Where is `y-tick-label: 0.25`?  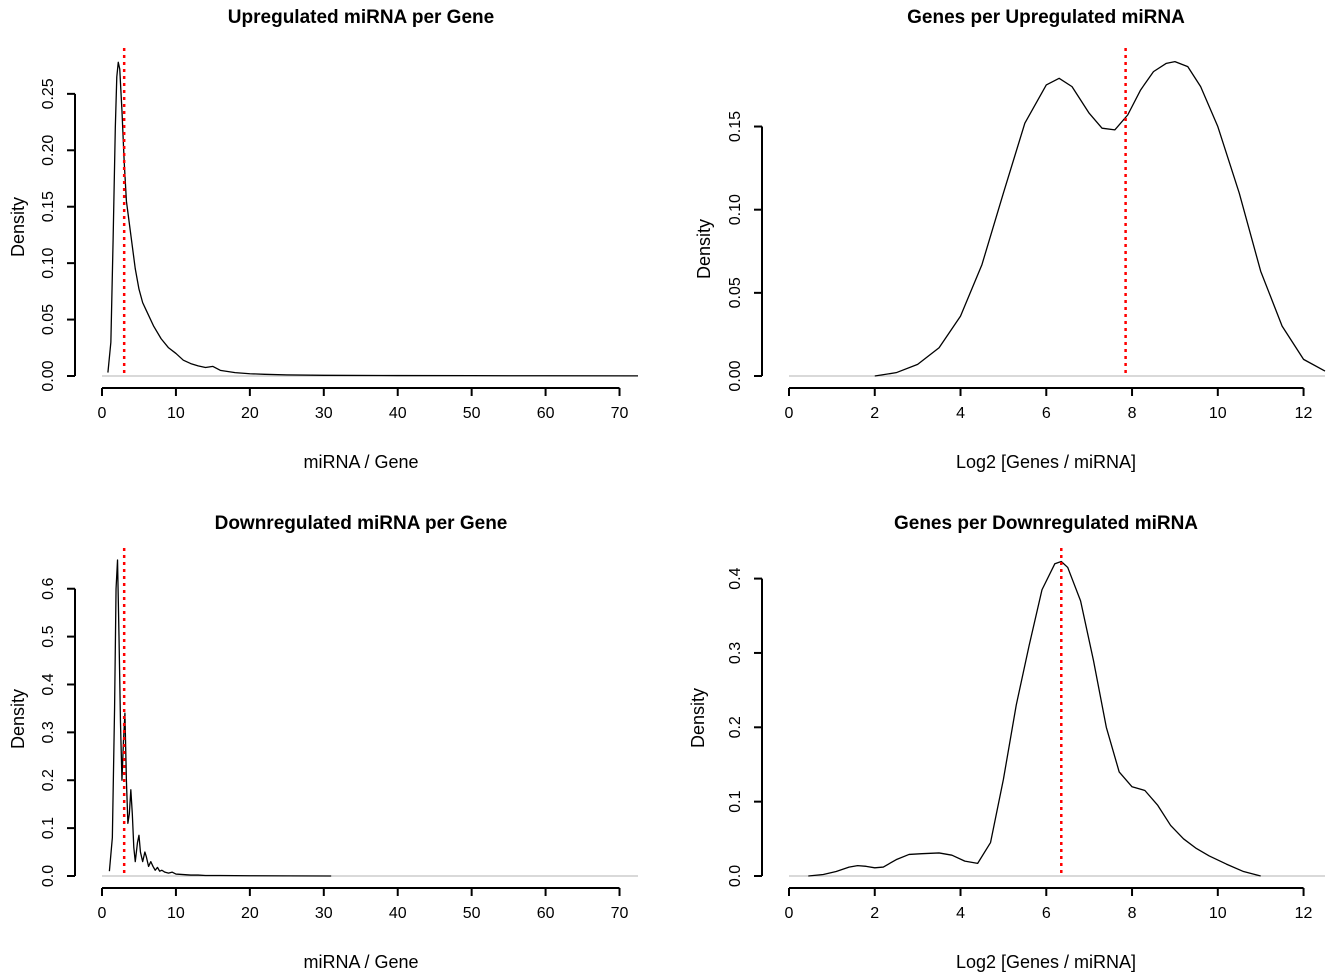
y-tick-label: 0.25 is located at coordinates (48, 93).